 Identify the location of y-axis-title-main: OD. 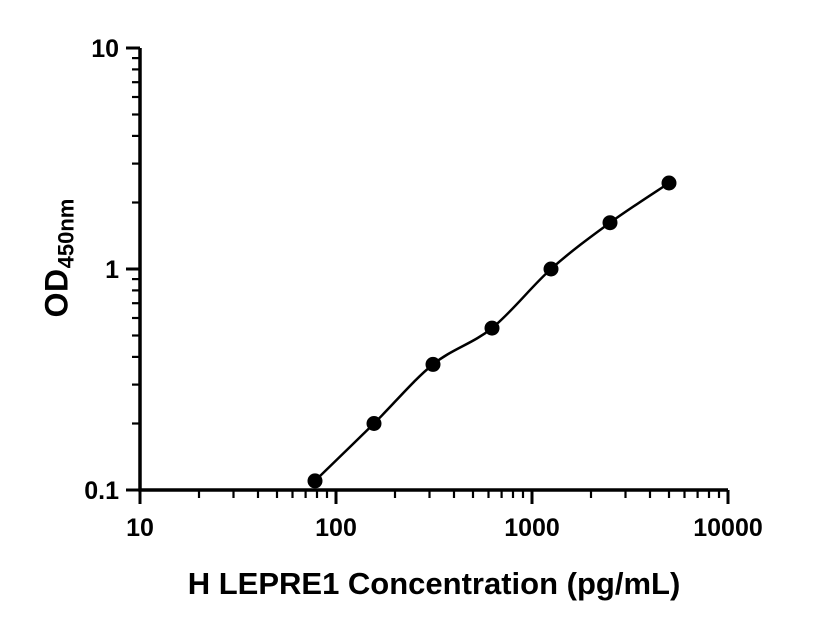
(56, 293).